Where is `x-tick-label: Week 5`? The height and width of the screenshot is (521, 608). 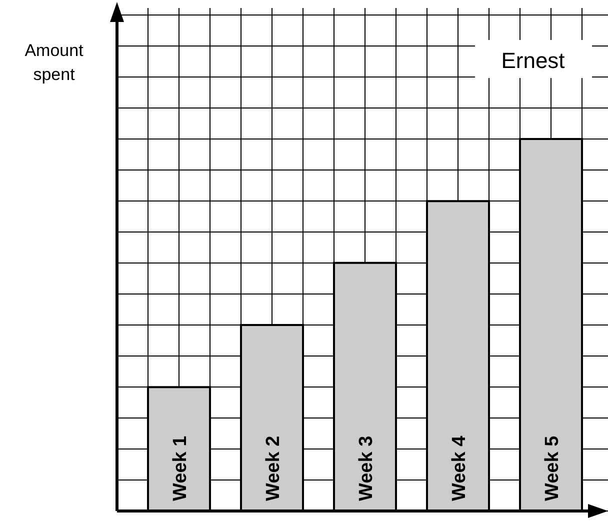 x-tick-label: Week 5 is located at coordinates (552, 468).